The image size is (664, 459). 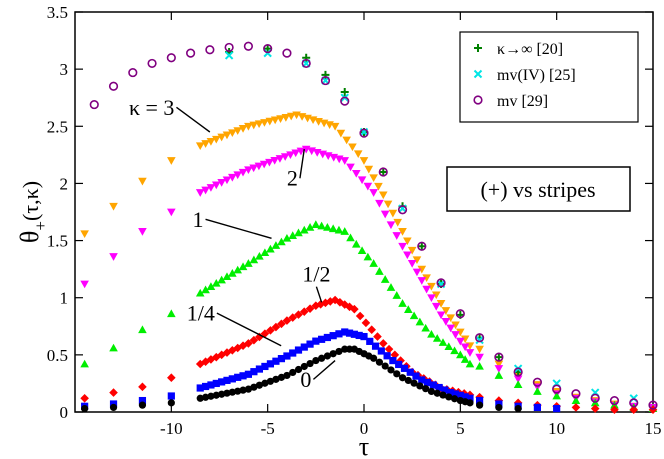 What do you see at coordinates (64, 412) in the screenshot?
I see `y-tick-label: 0` at bounding box center [64, 412].